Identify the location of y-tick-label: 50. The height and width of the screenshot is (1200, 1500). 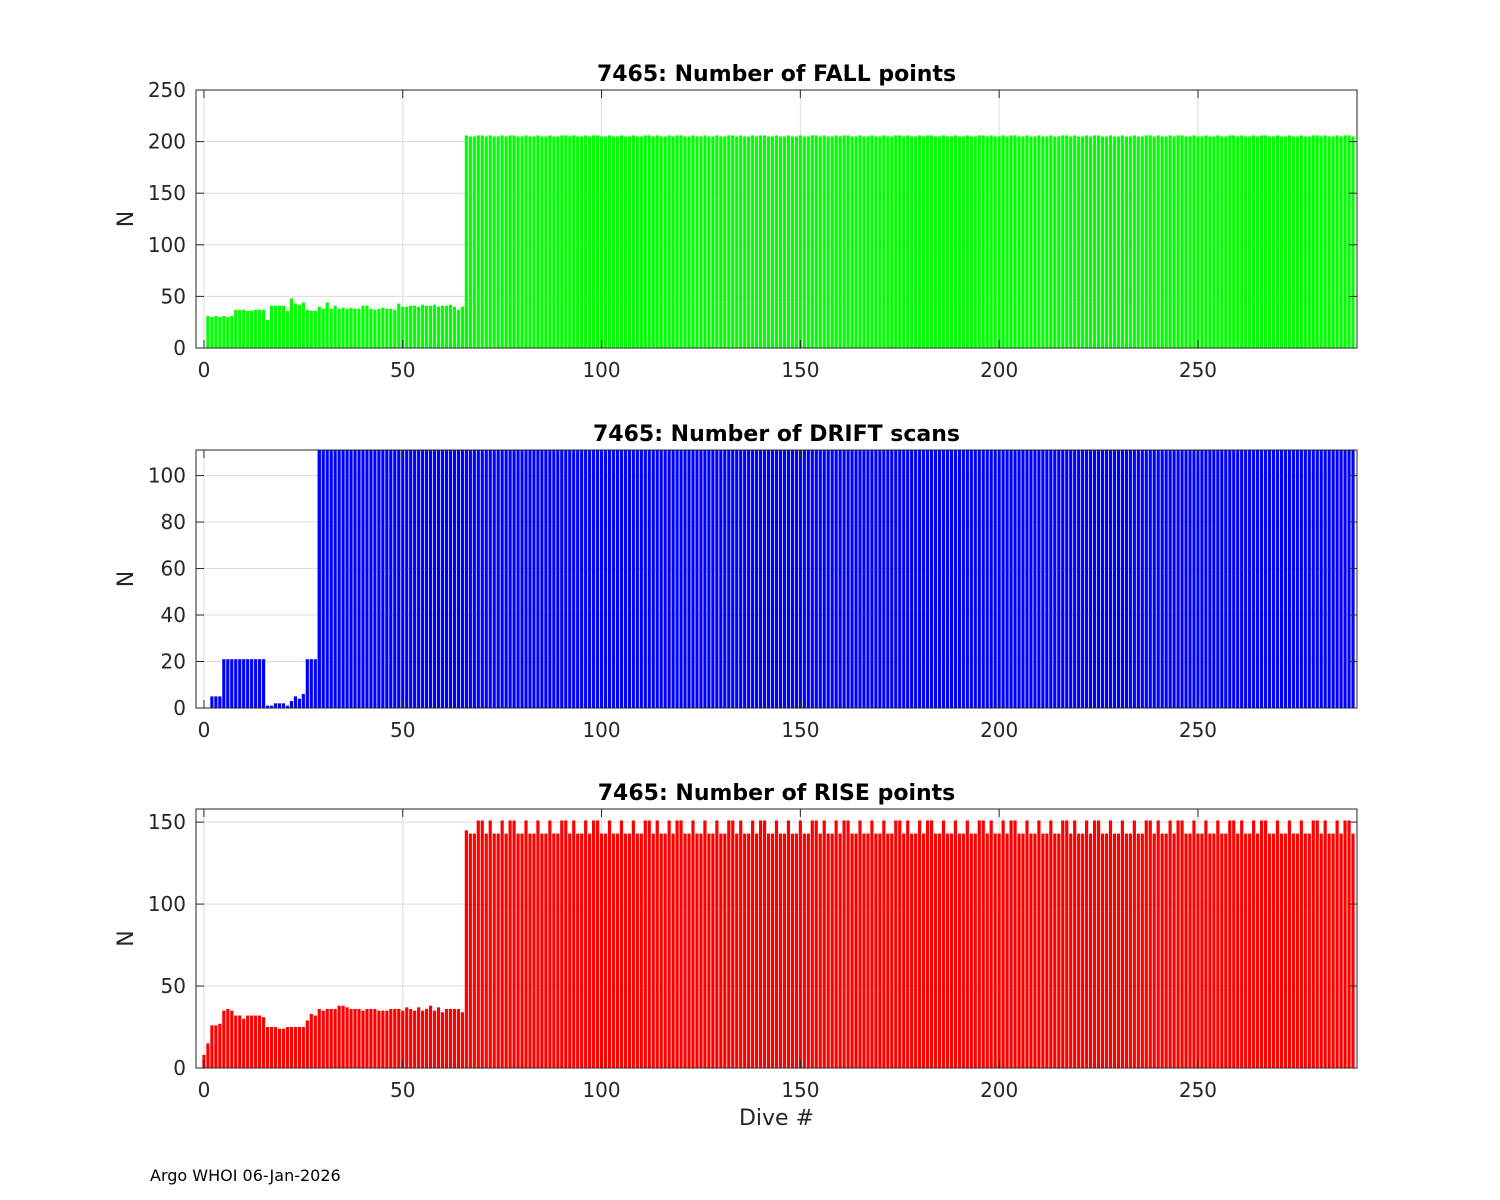
(173, 986).